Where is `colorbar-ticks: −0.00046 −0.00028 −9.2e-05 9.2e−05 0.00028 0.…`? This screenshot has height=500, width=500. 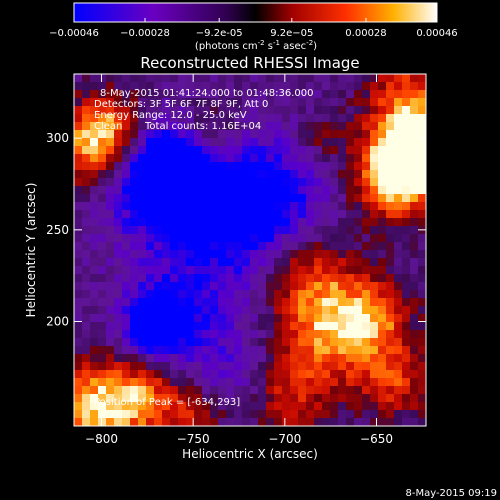
colorbar-ticks: −0.00046 −0.00028 −9.2e-05 9.2e−05 0.00028 0.… is located at coordinates (253, 28).